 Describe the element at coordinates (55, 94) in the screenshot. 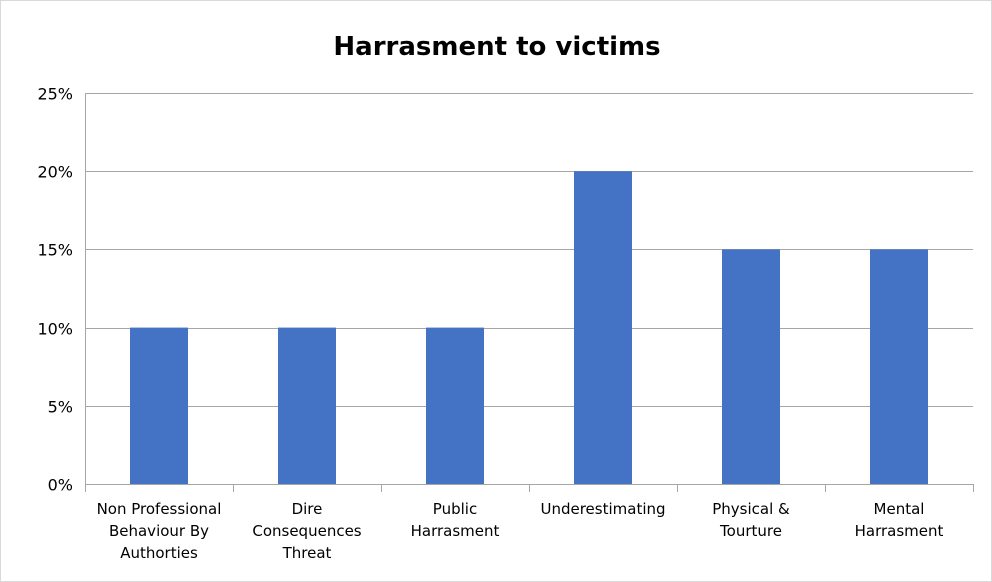

I see `y-tick-label: 25%` at that location.